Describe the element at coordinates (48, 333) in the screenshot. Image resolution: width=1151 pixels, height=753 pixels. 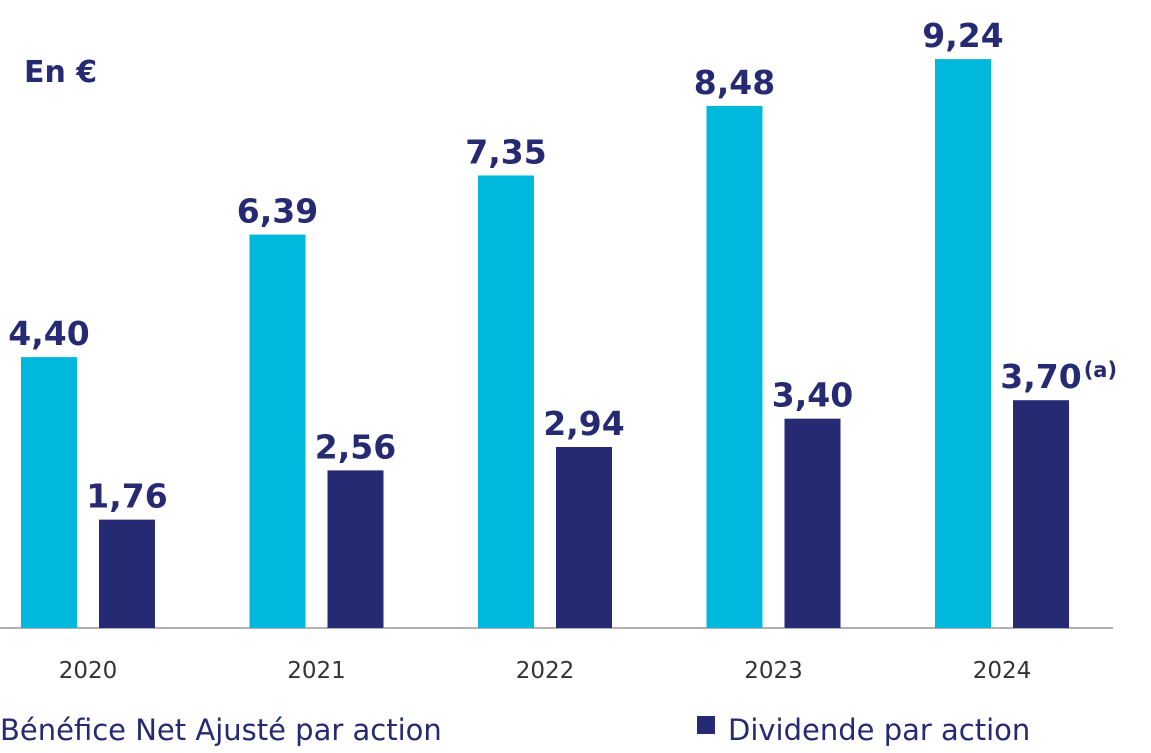
I see `value-label: 4,40` at that location.